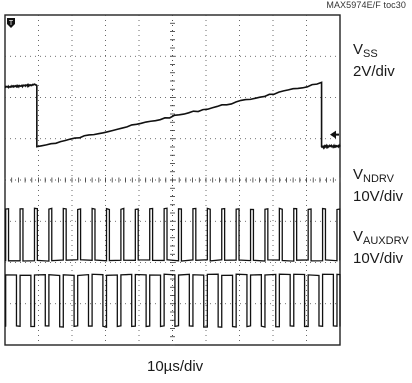 The image size is (412, 383). What do you see at coordinates (334, 134) in the screenshot?
I see `channel-arrow-icon` at bounding box center [334, 134].